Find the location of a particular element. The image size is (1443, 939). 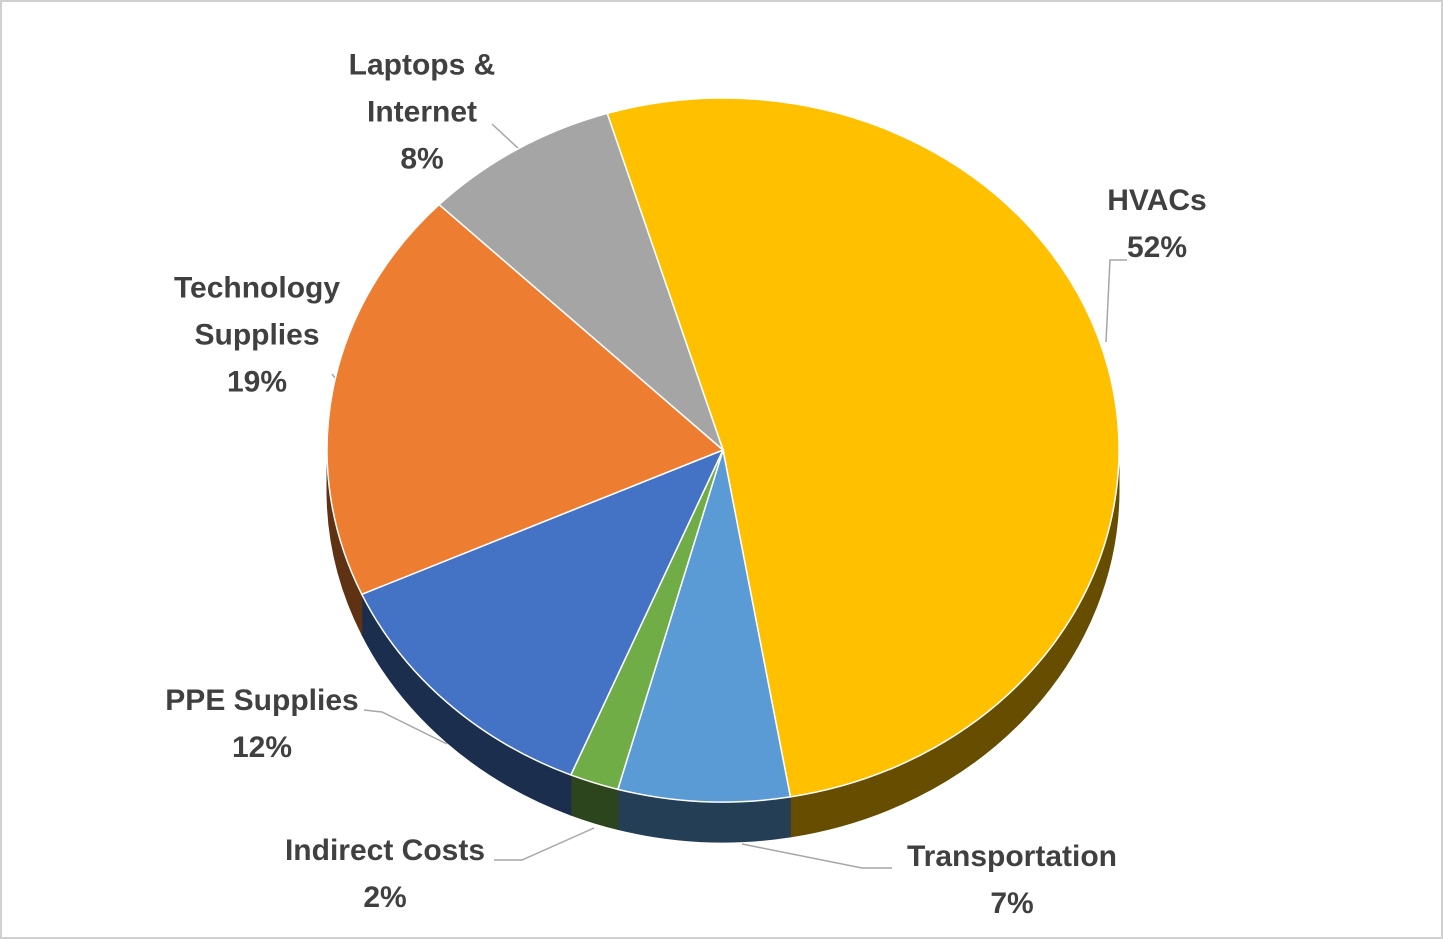

category-label: Indirect Costs is located at coordinates (385, 850).